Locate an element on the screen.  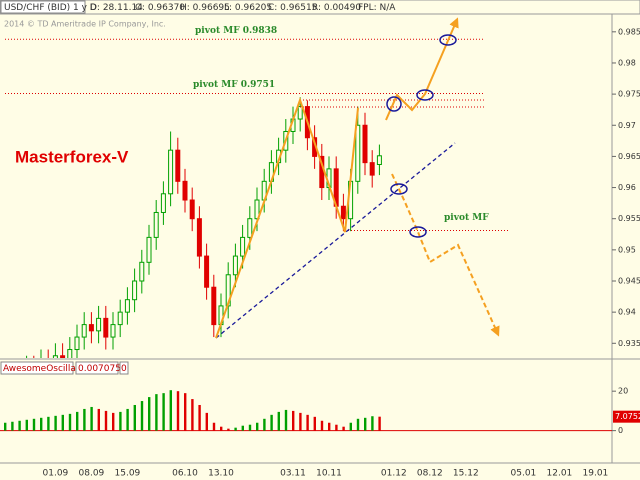
x-tick-label: 15.12 is located at coordinates (466, 474).